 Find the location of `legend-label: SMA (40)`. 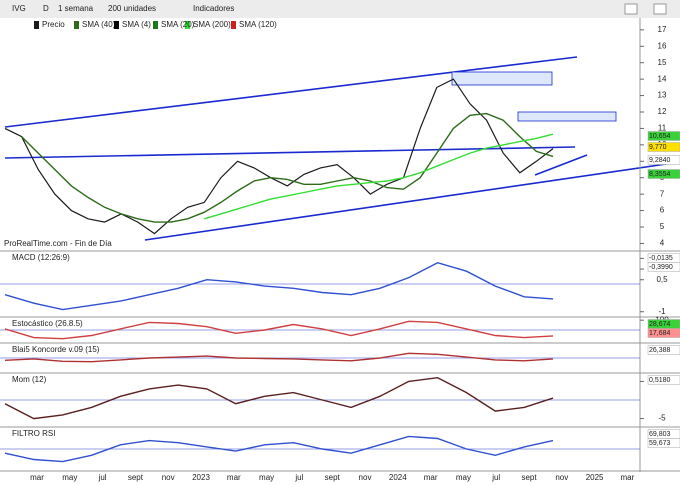

legend-label: SMA (40) is located at coordinates (99, 24).